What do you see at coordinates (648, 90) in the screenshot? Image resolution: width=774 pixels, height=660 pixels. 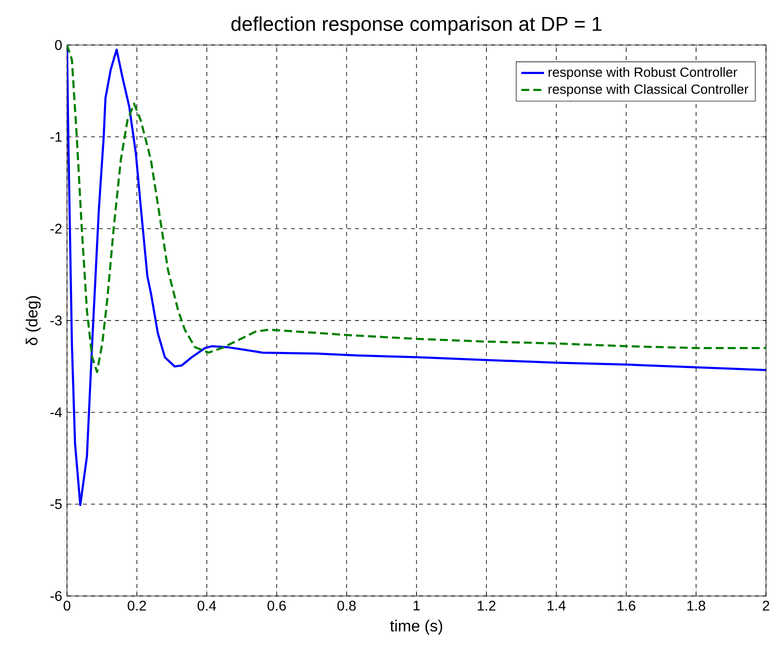 I see `legend-label: response with Classical Controller` at bounding box center [648, 90].